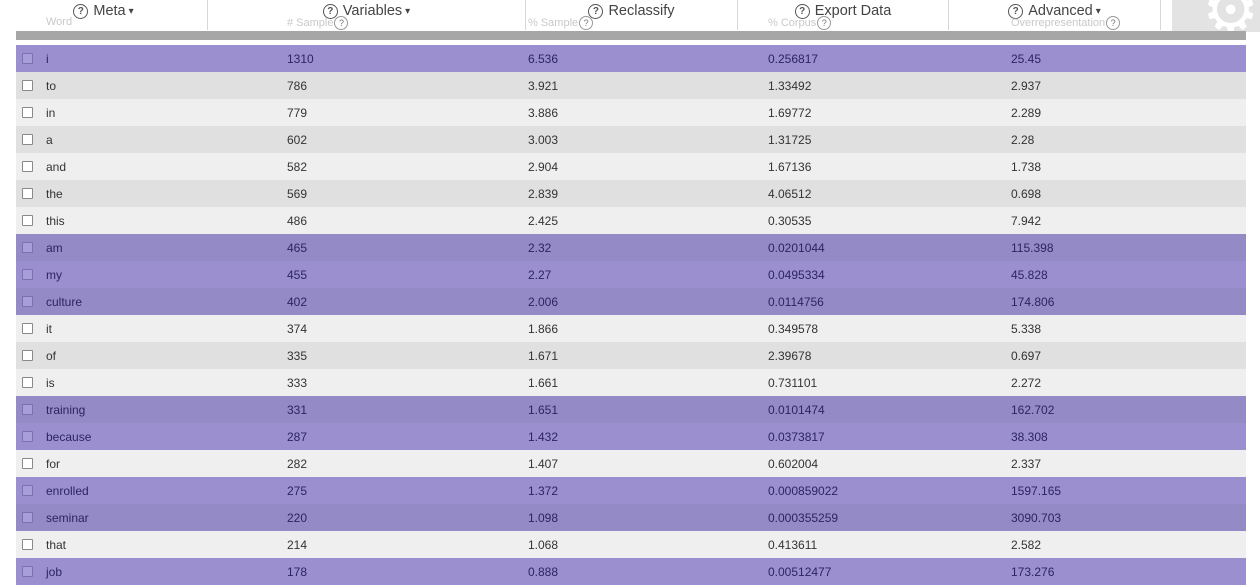 Image resolution: width=1260 pixels, height=585 pixels. What do you see at coordinates (793, 545) in the screenshot?
I see `cell-pct-corpus: 0.413611` at bounding box center [793, 545].